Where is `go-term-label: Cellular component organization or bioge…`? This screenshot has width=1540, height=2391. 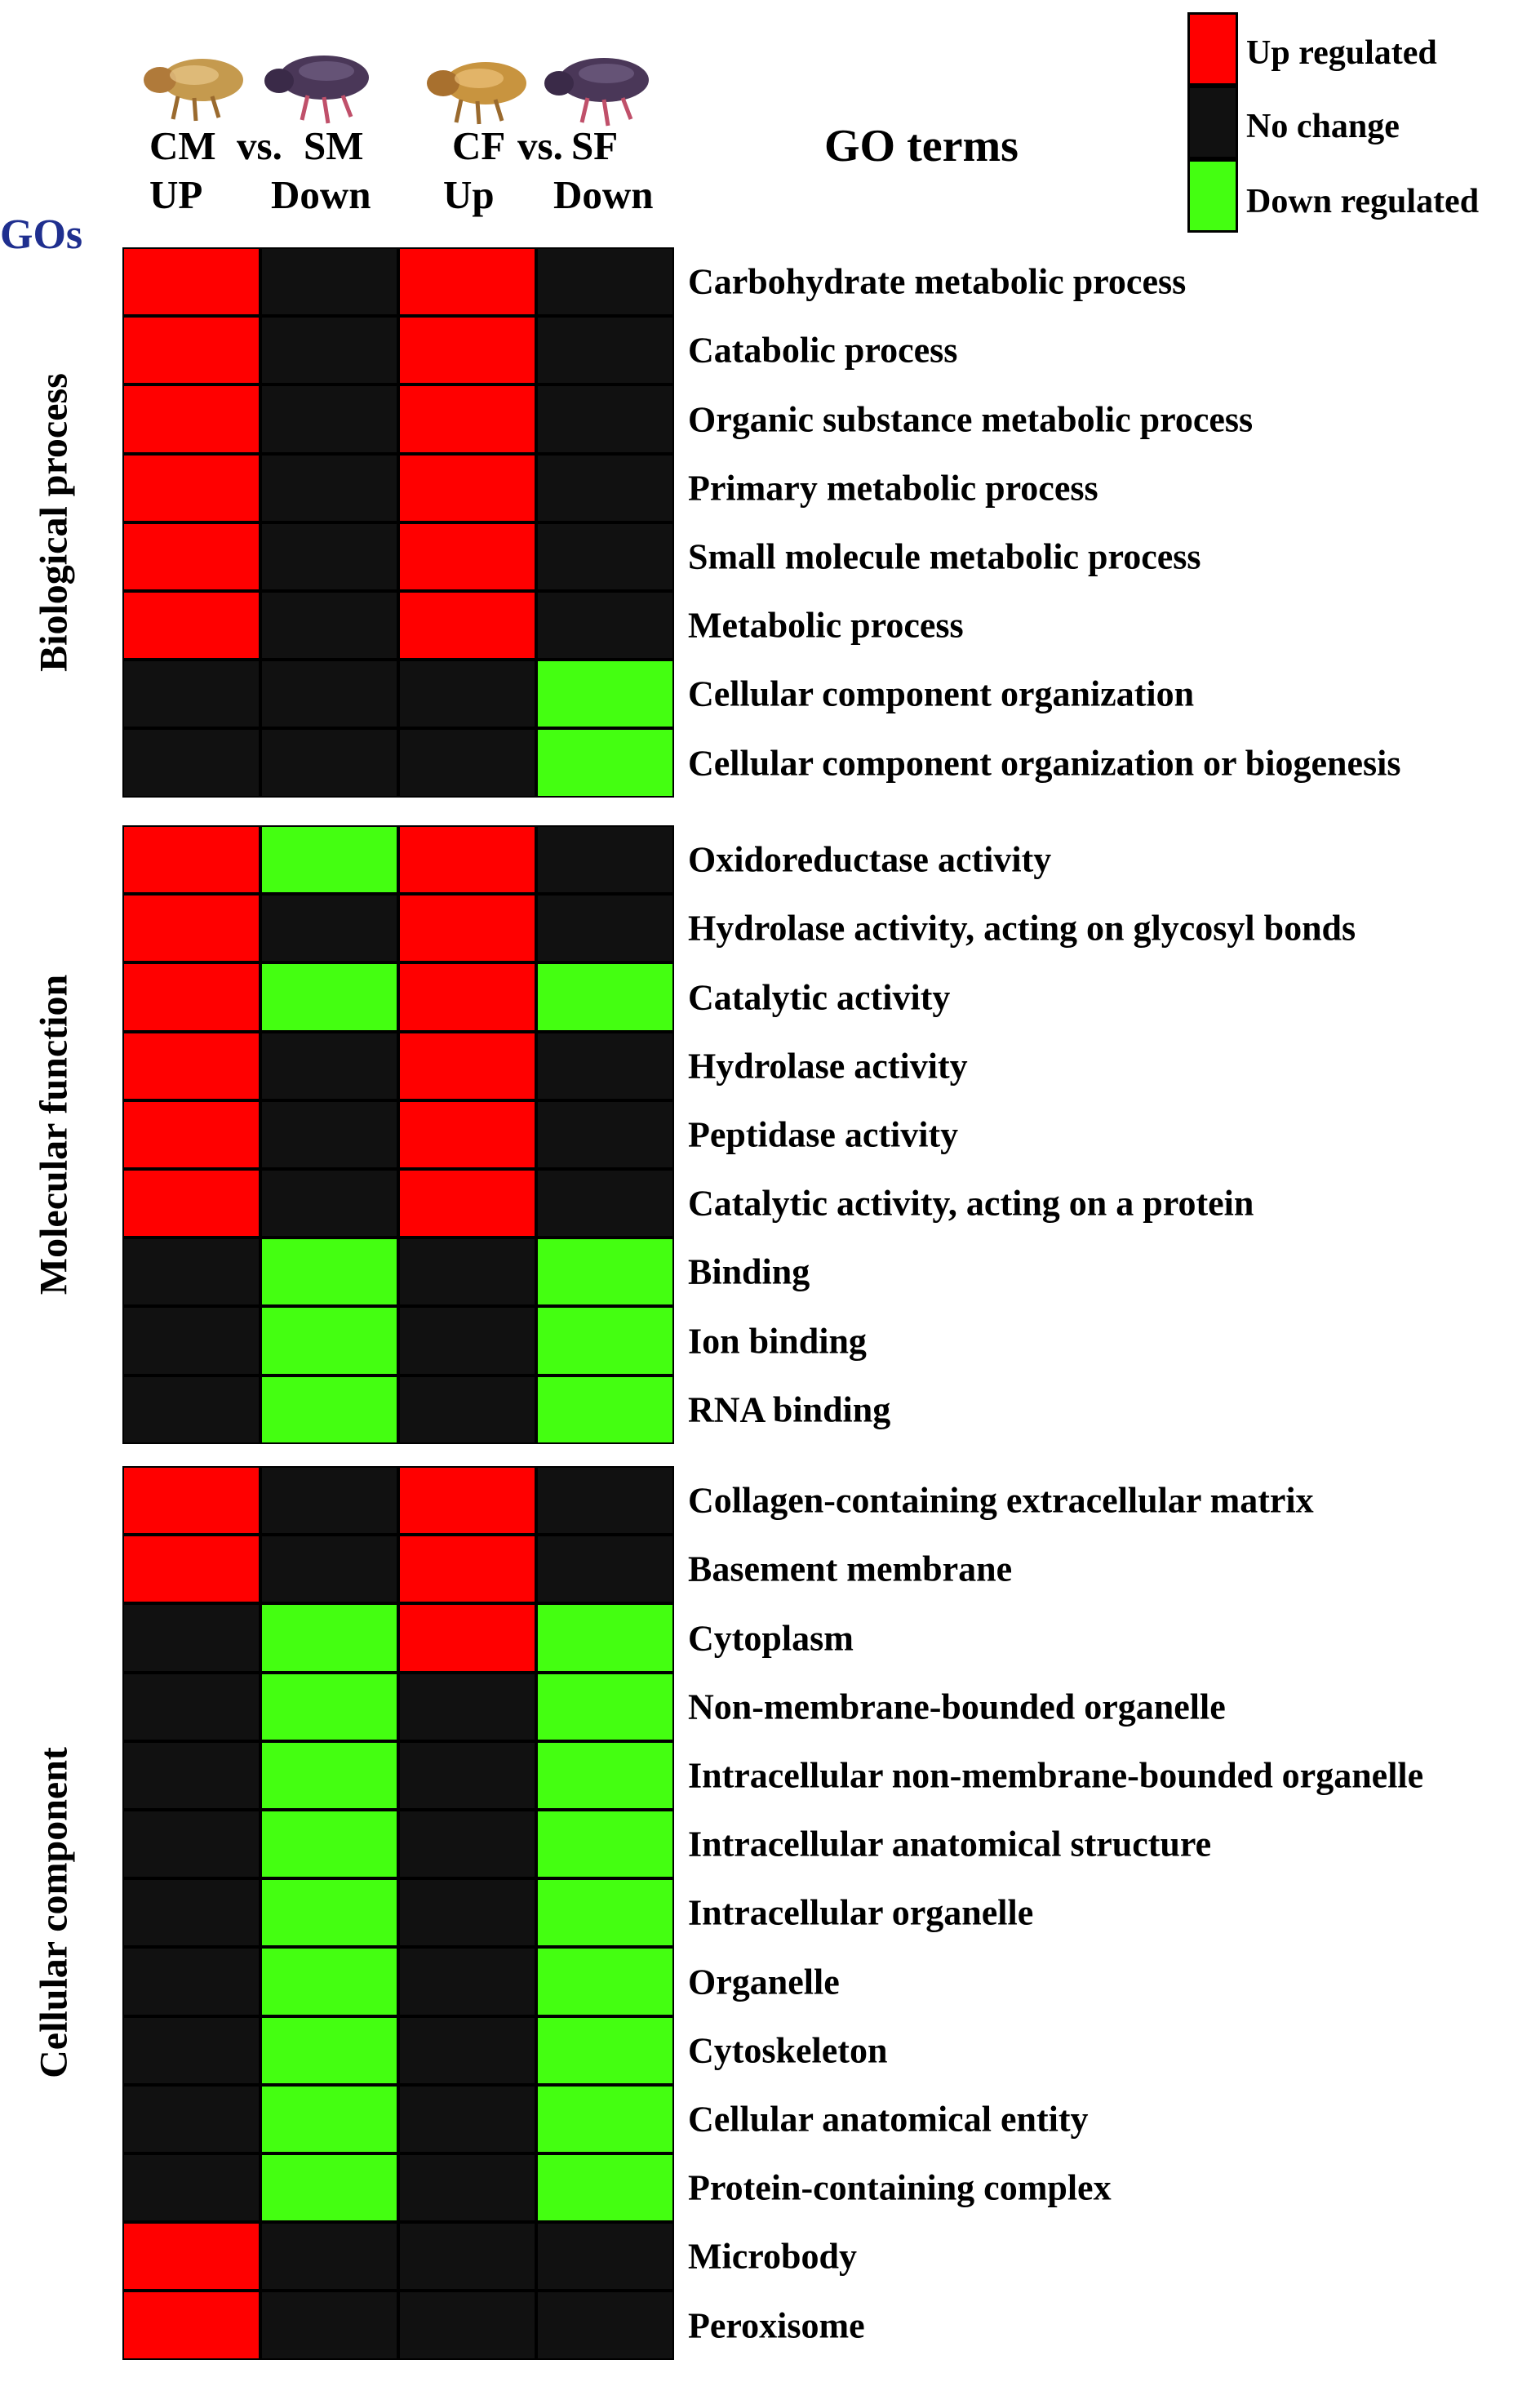 go-term-label: Cellular component organization or bioge… is located at coordinates (1044, 763).